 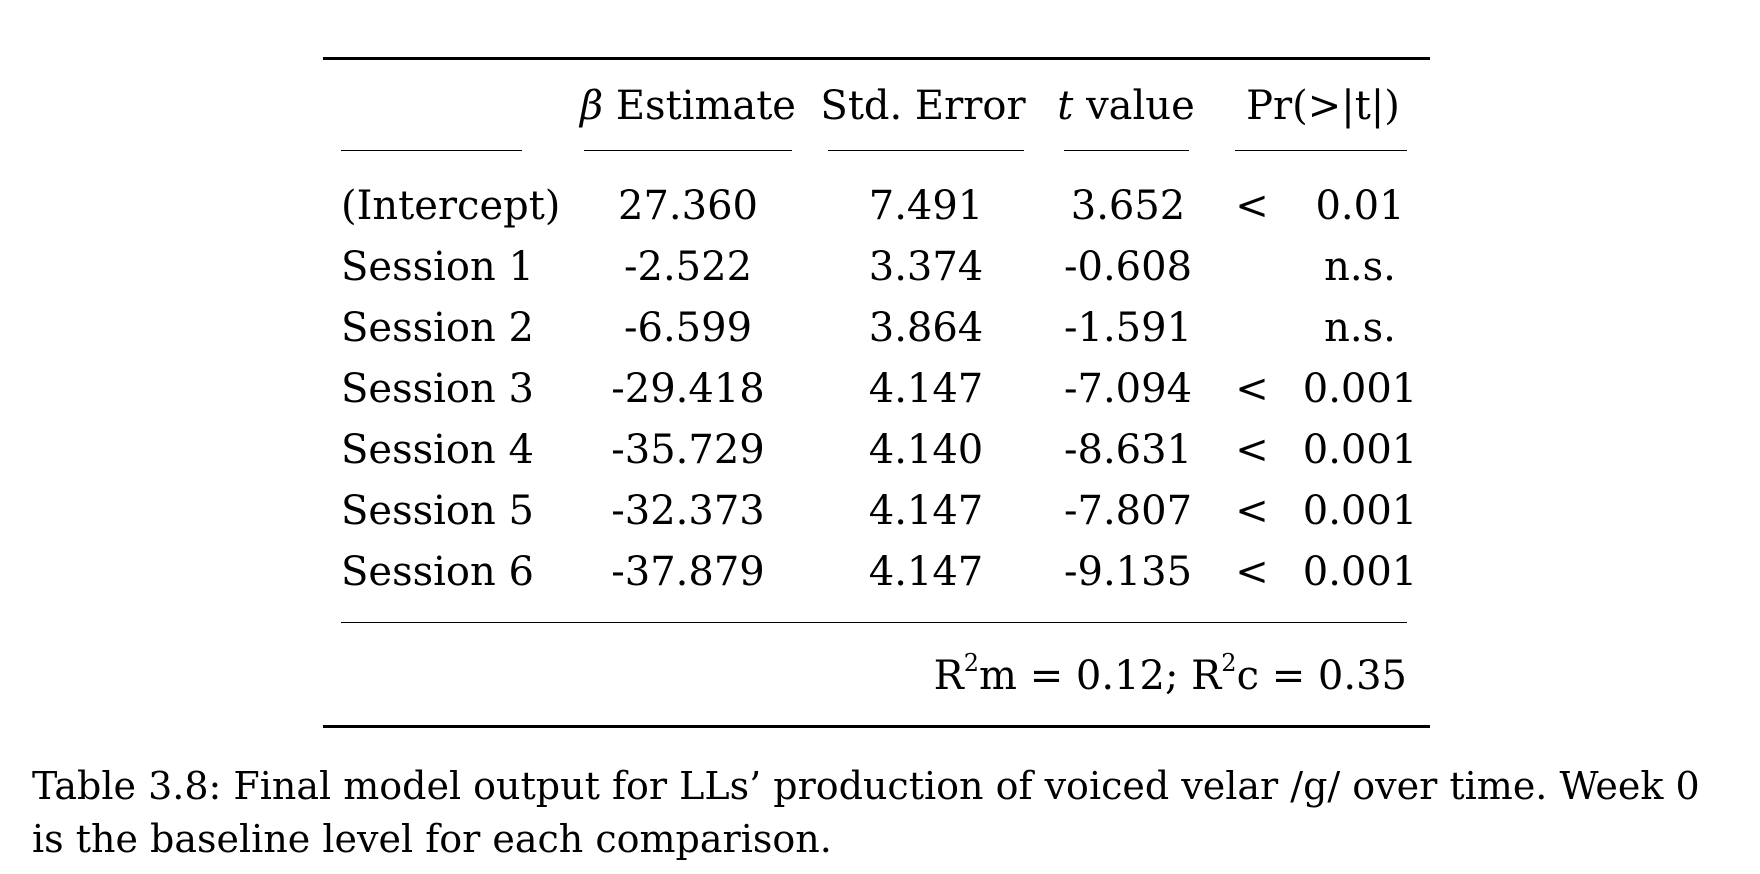 What do you see at coordinates (592, 106) in the screenshot?
I see `beta-symbol: β` at bounding box center [592, 106].